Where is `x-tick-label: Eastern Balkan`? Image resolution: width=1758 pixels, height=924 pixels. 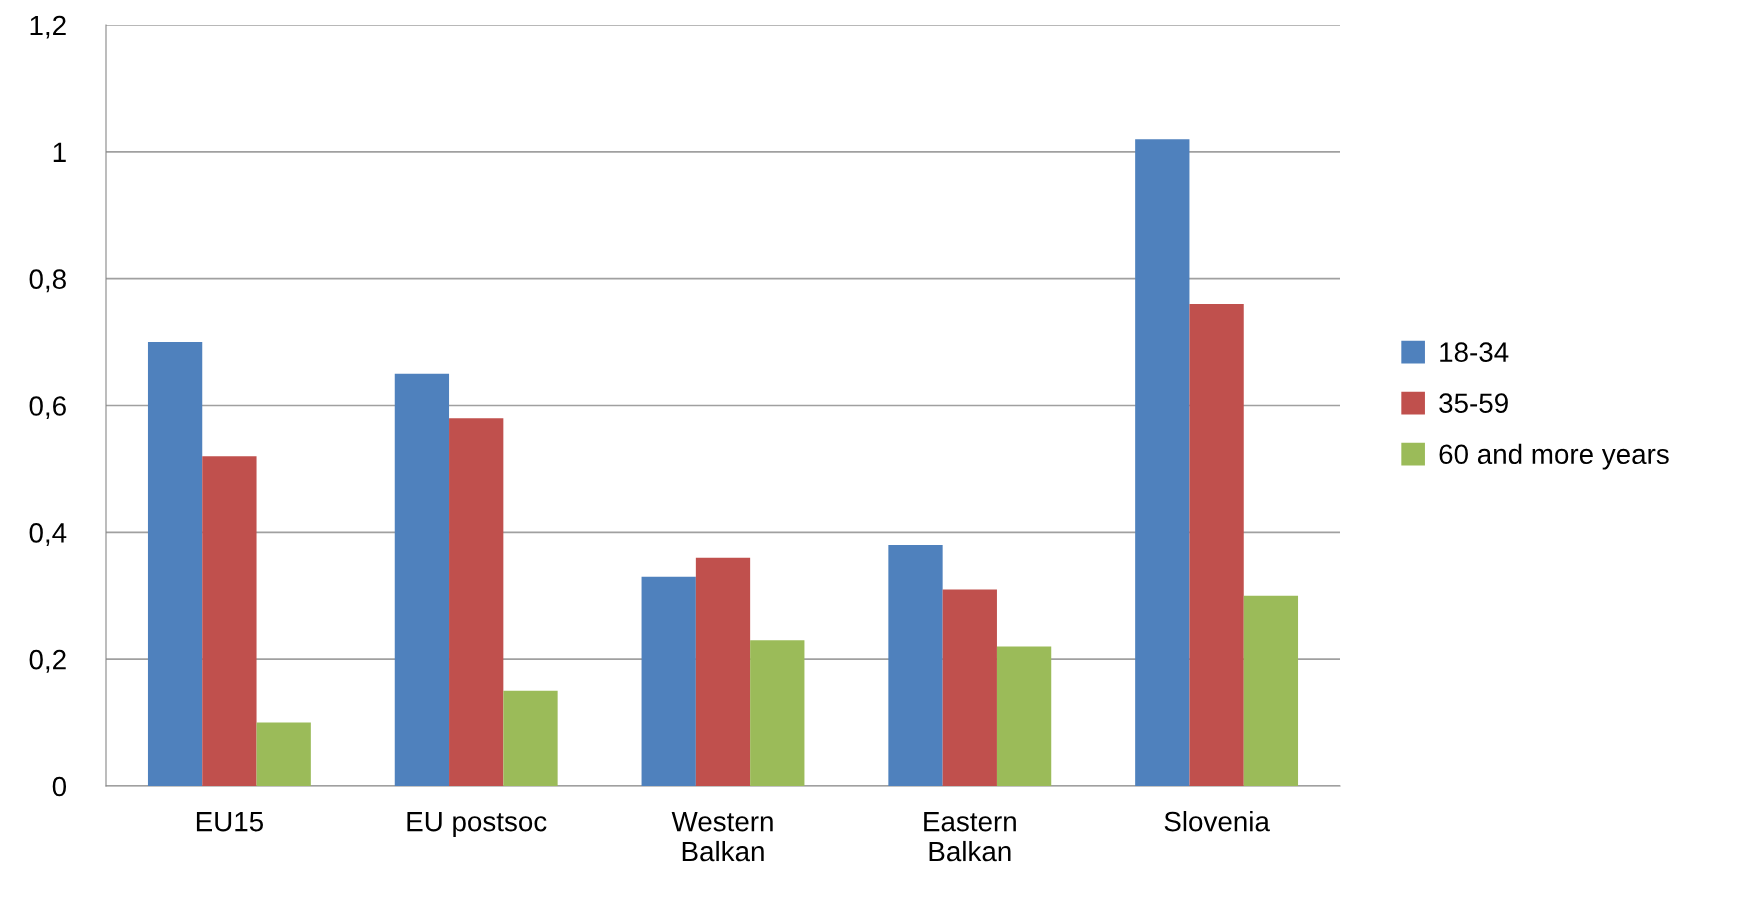
x-tick-label: Eastern Balkan is located at coordinates (970, 837).